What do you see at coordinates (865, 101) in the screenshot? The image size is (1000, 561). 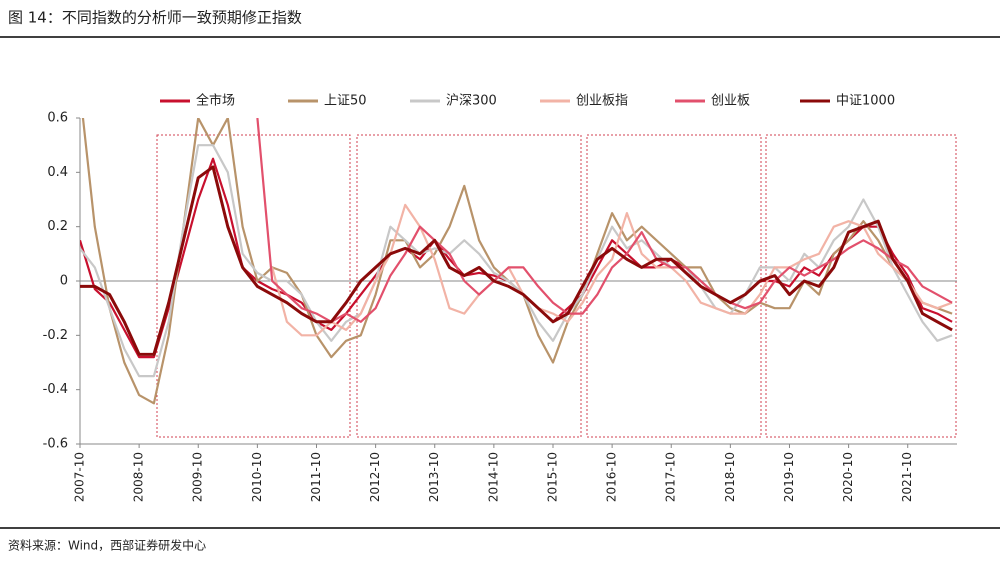 I see `legend-label: 中证1000` at bounding box center [865, 101].